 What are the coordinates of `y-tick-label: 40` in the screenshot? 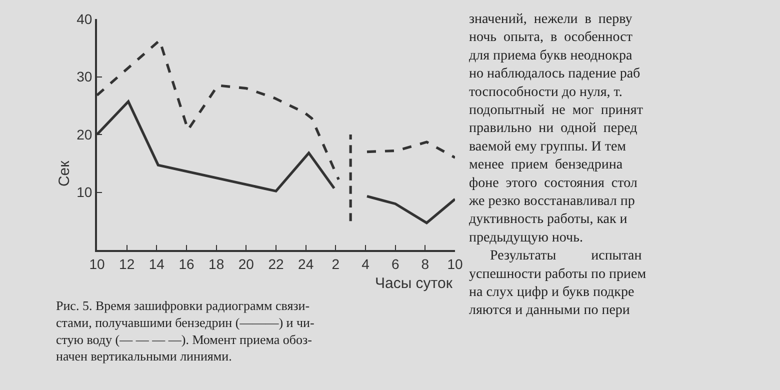 It's located at (84, 18).